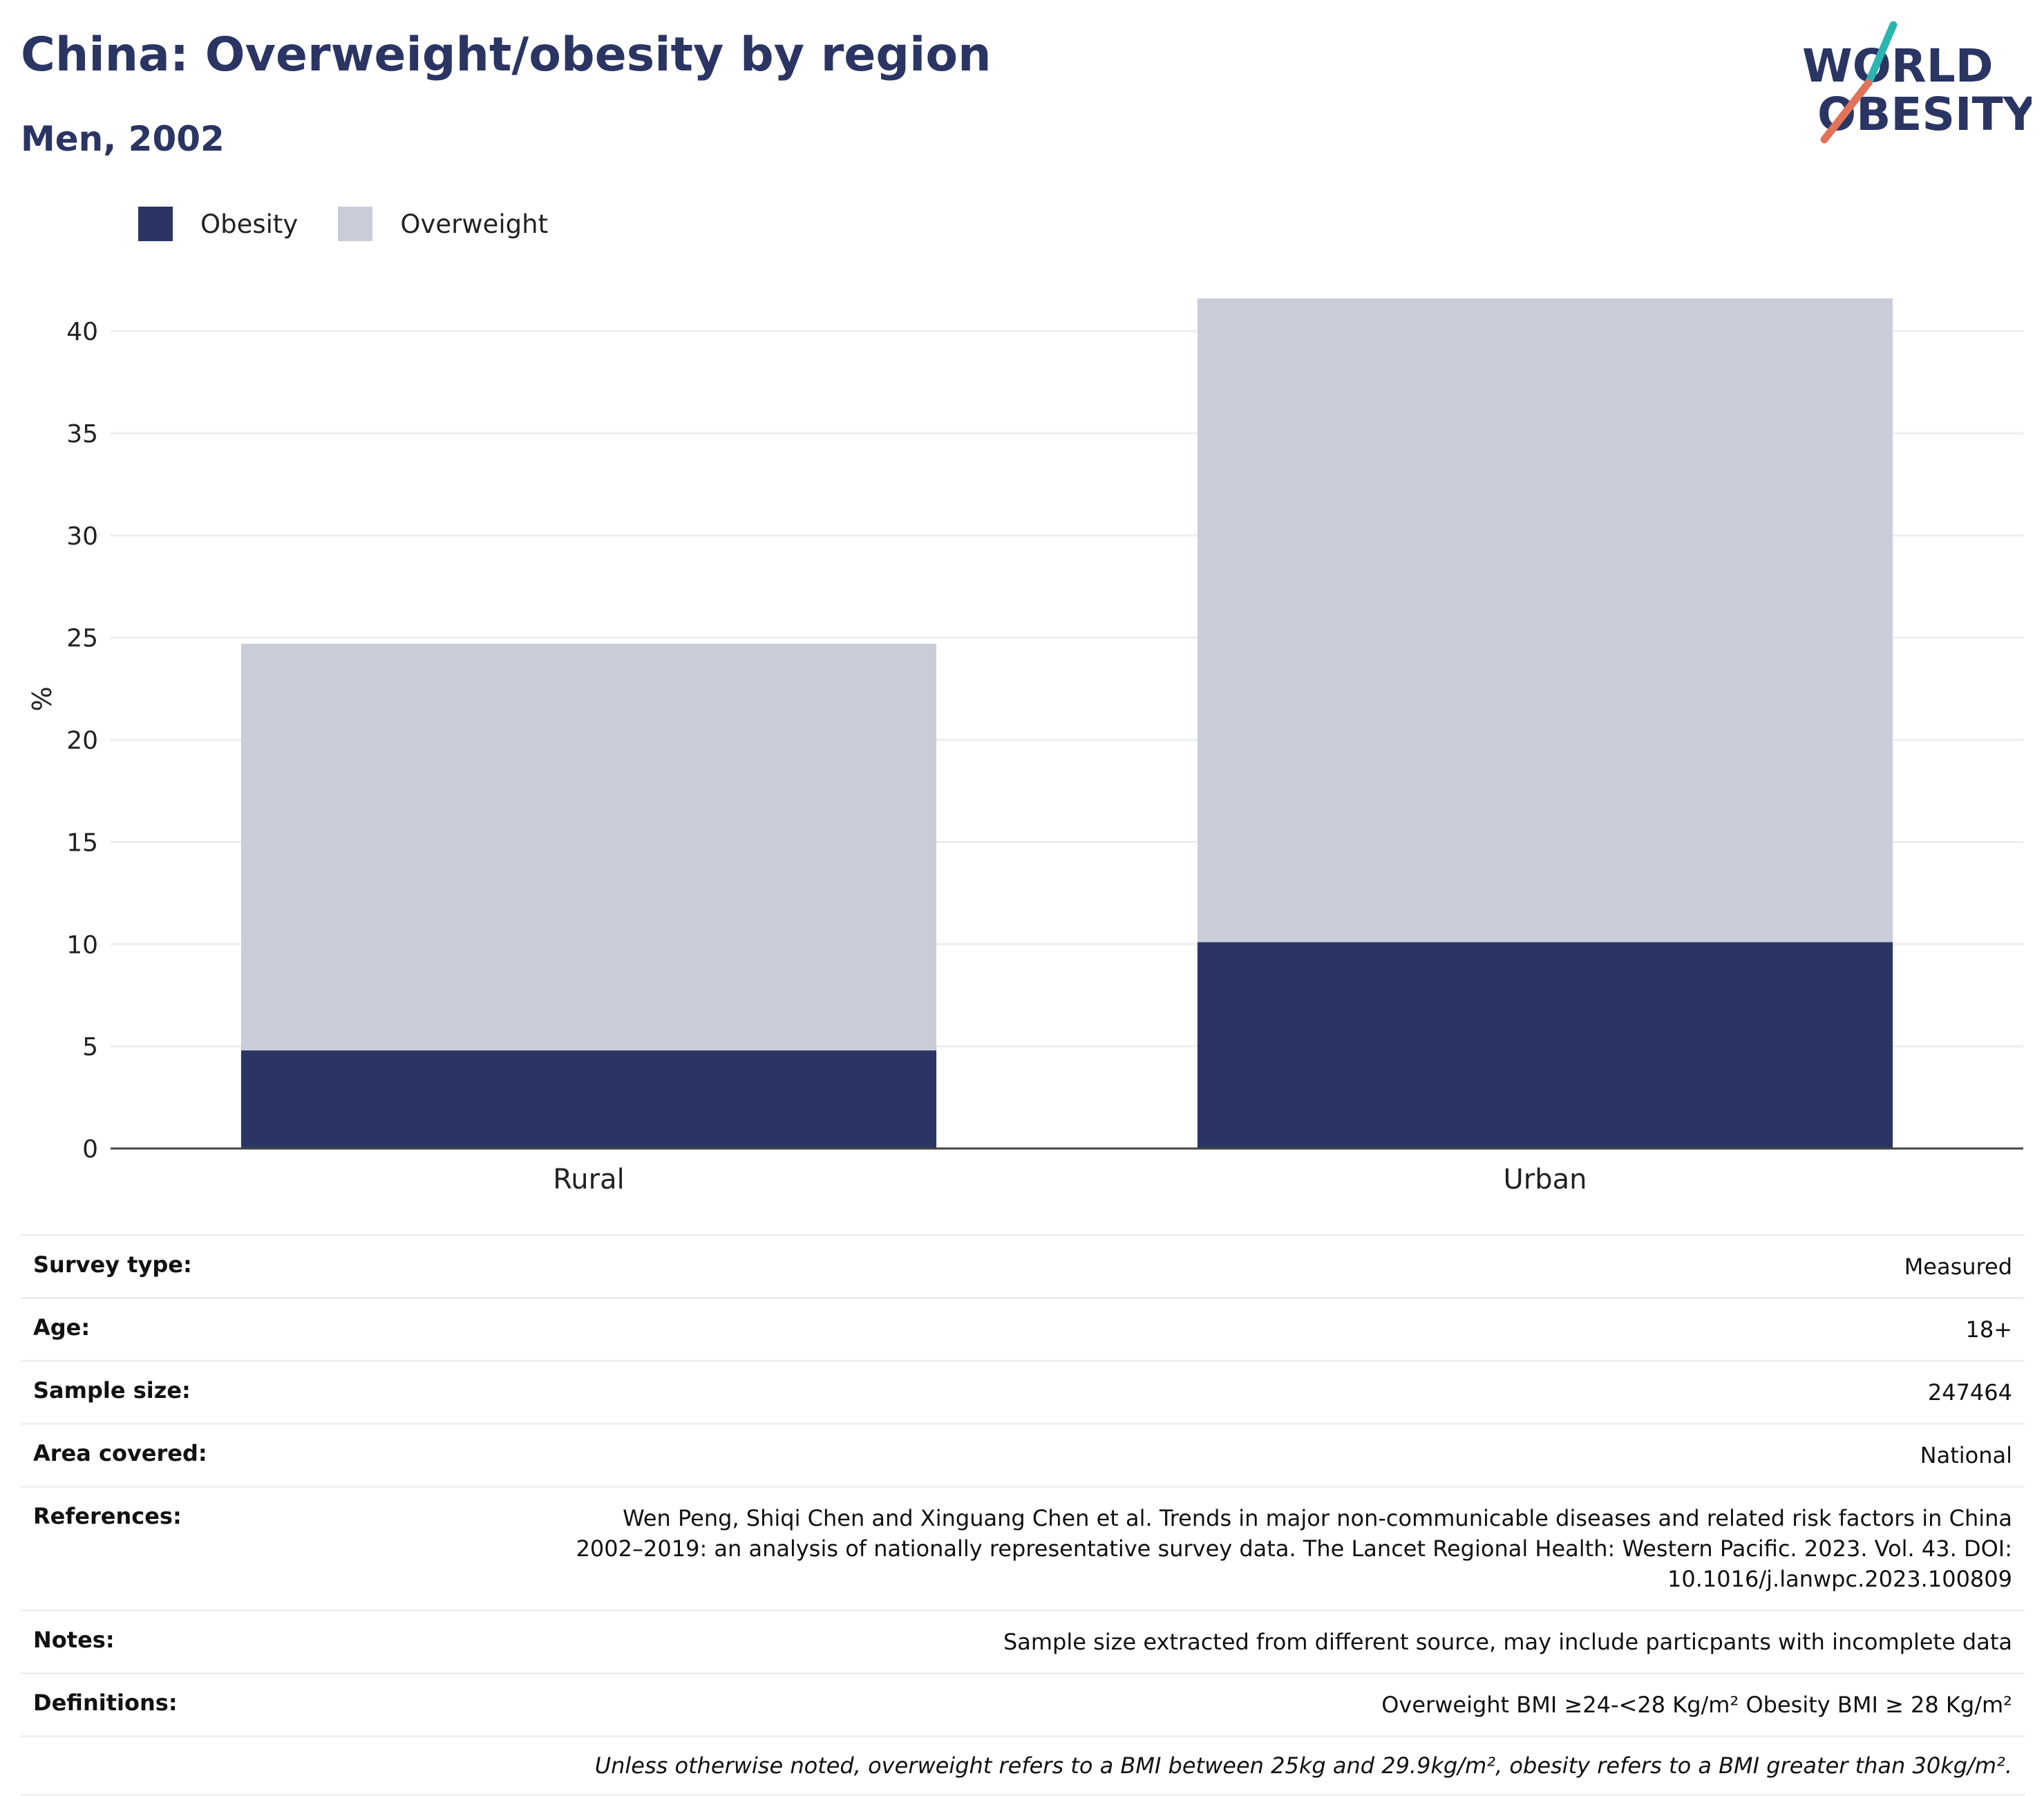  Describe the element at coordinates (42, 698) in the screenshot. I see `y-axis-label: %` at that location.